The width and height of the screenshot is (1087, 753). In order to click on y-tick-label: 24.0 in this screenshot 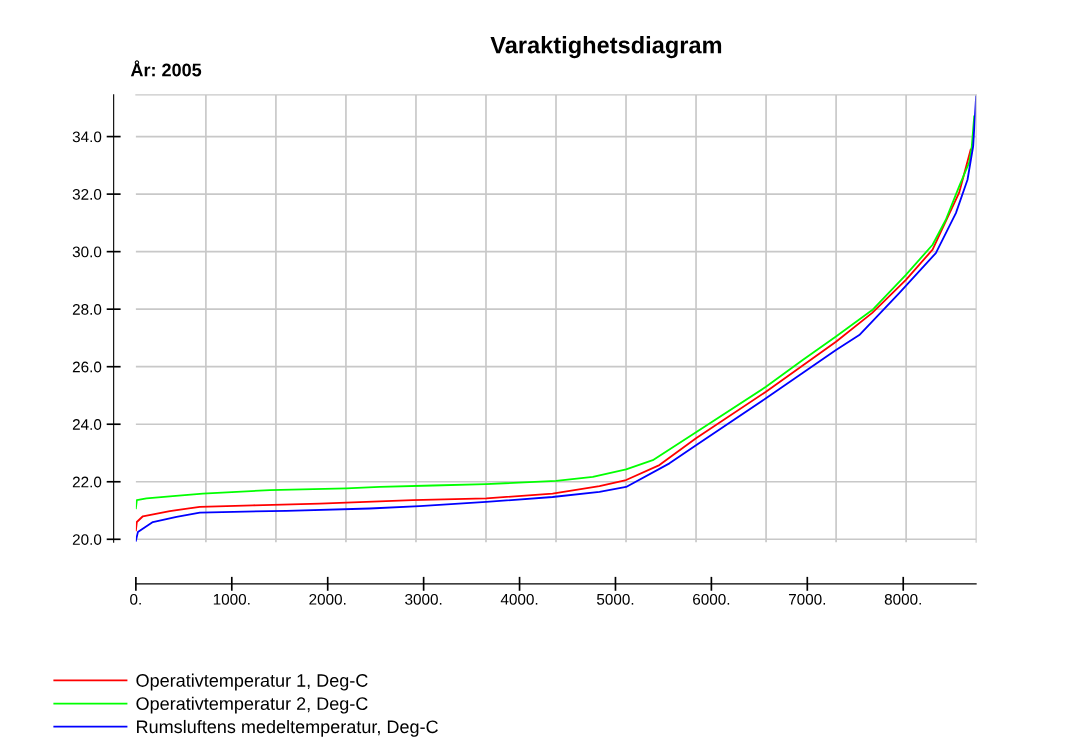, I will do `click(87, 424)`.